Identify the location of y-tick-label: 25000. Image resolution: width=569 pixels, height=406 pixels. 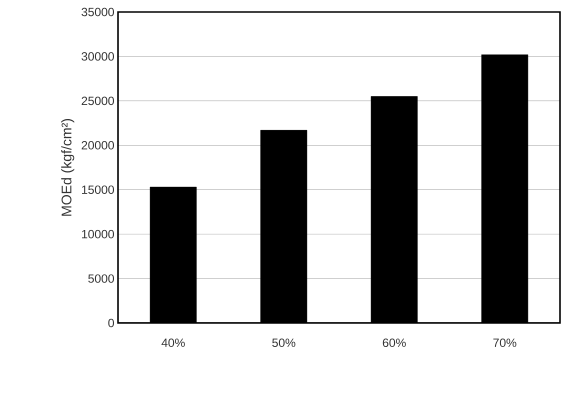
(98, 101).